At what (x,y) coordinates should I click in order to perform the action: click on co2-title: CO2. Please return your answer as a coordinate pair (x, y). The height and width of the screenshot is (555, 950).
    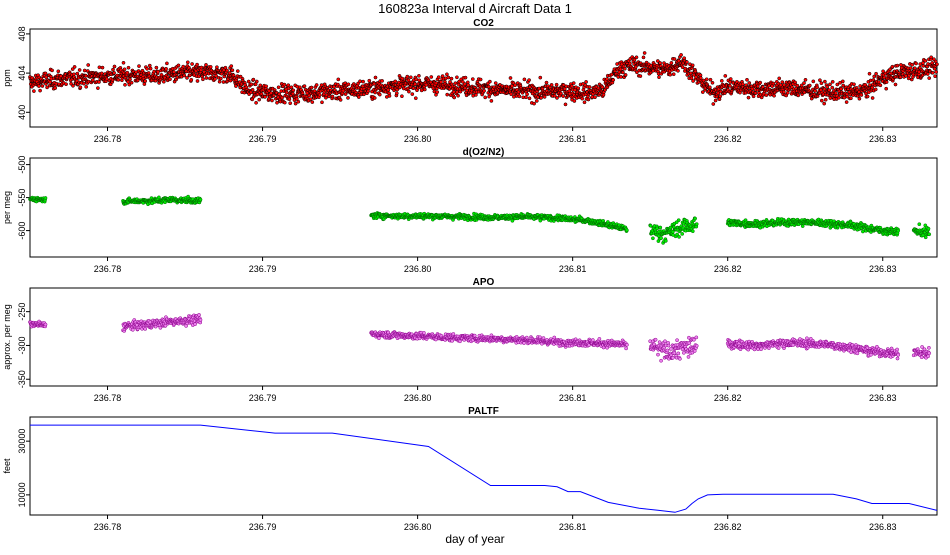
    Looking at the image, I should click on (483, 23).